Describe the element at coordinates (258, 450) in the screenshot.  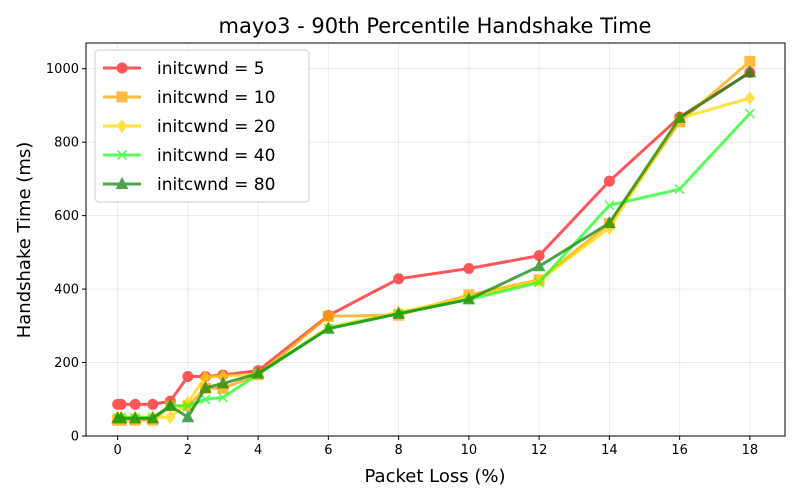
I see `x-tick-label: 4` at that location.